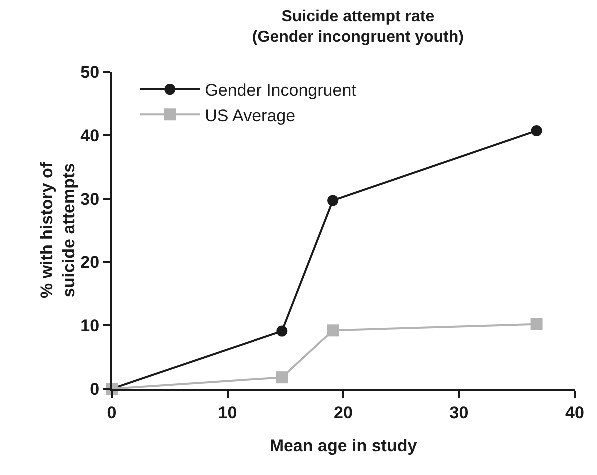  What do you see at coordinates (112, 412) in the screenshot?
I see `x-tick-label: 0` at bounding box center [112, 412].